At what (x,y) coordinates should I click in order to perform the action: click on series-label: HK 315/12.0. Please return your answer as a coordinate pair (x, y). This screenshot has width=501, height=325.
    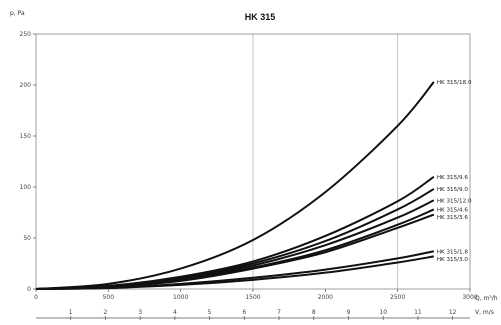
    Looking at the image, I should click on (454, 201).